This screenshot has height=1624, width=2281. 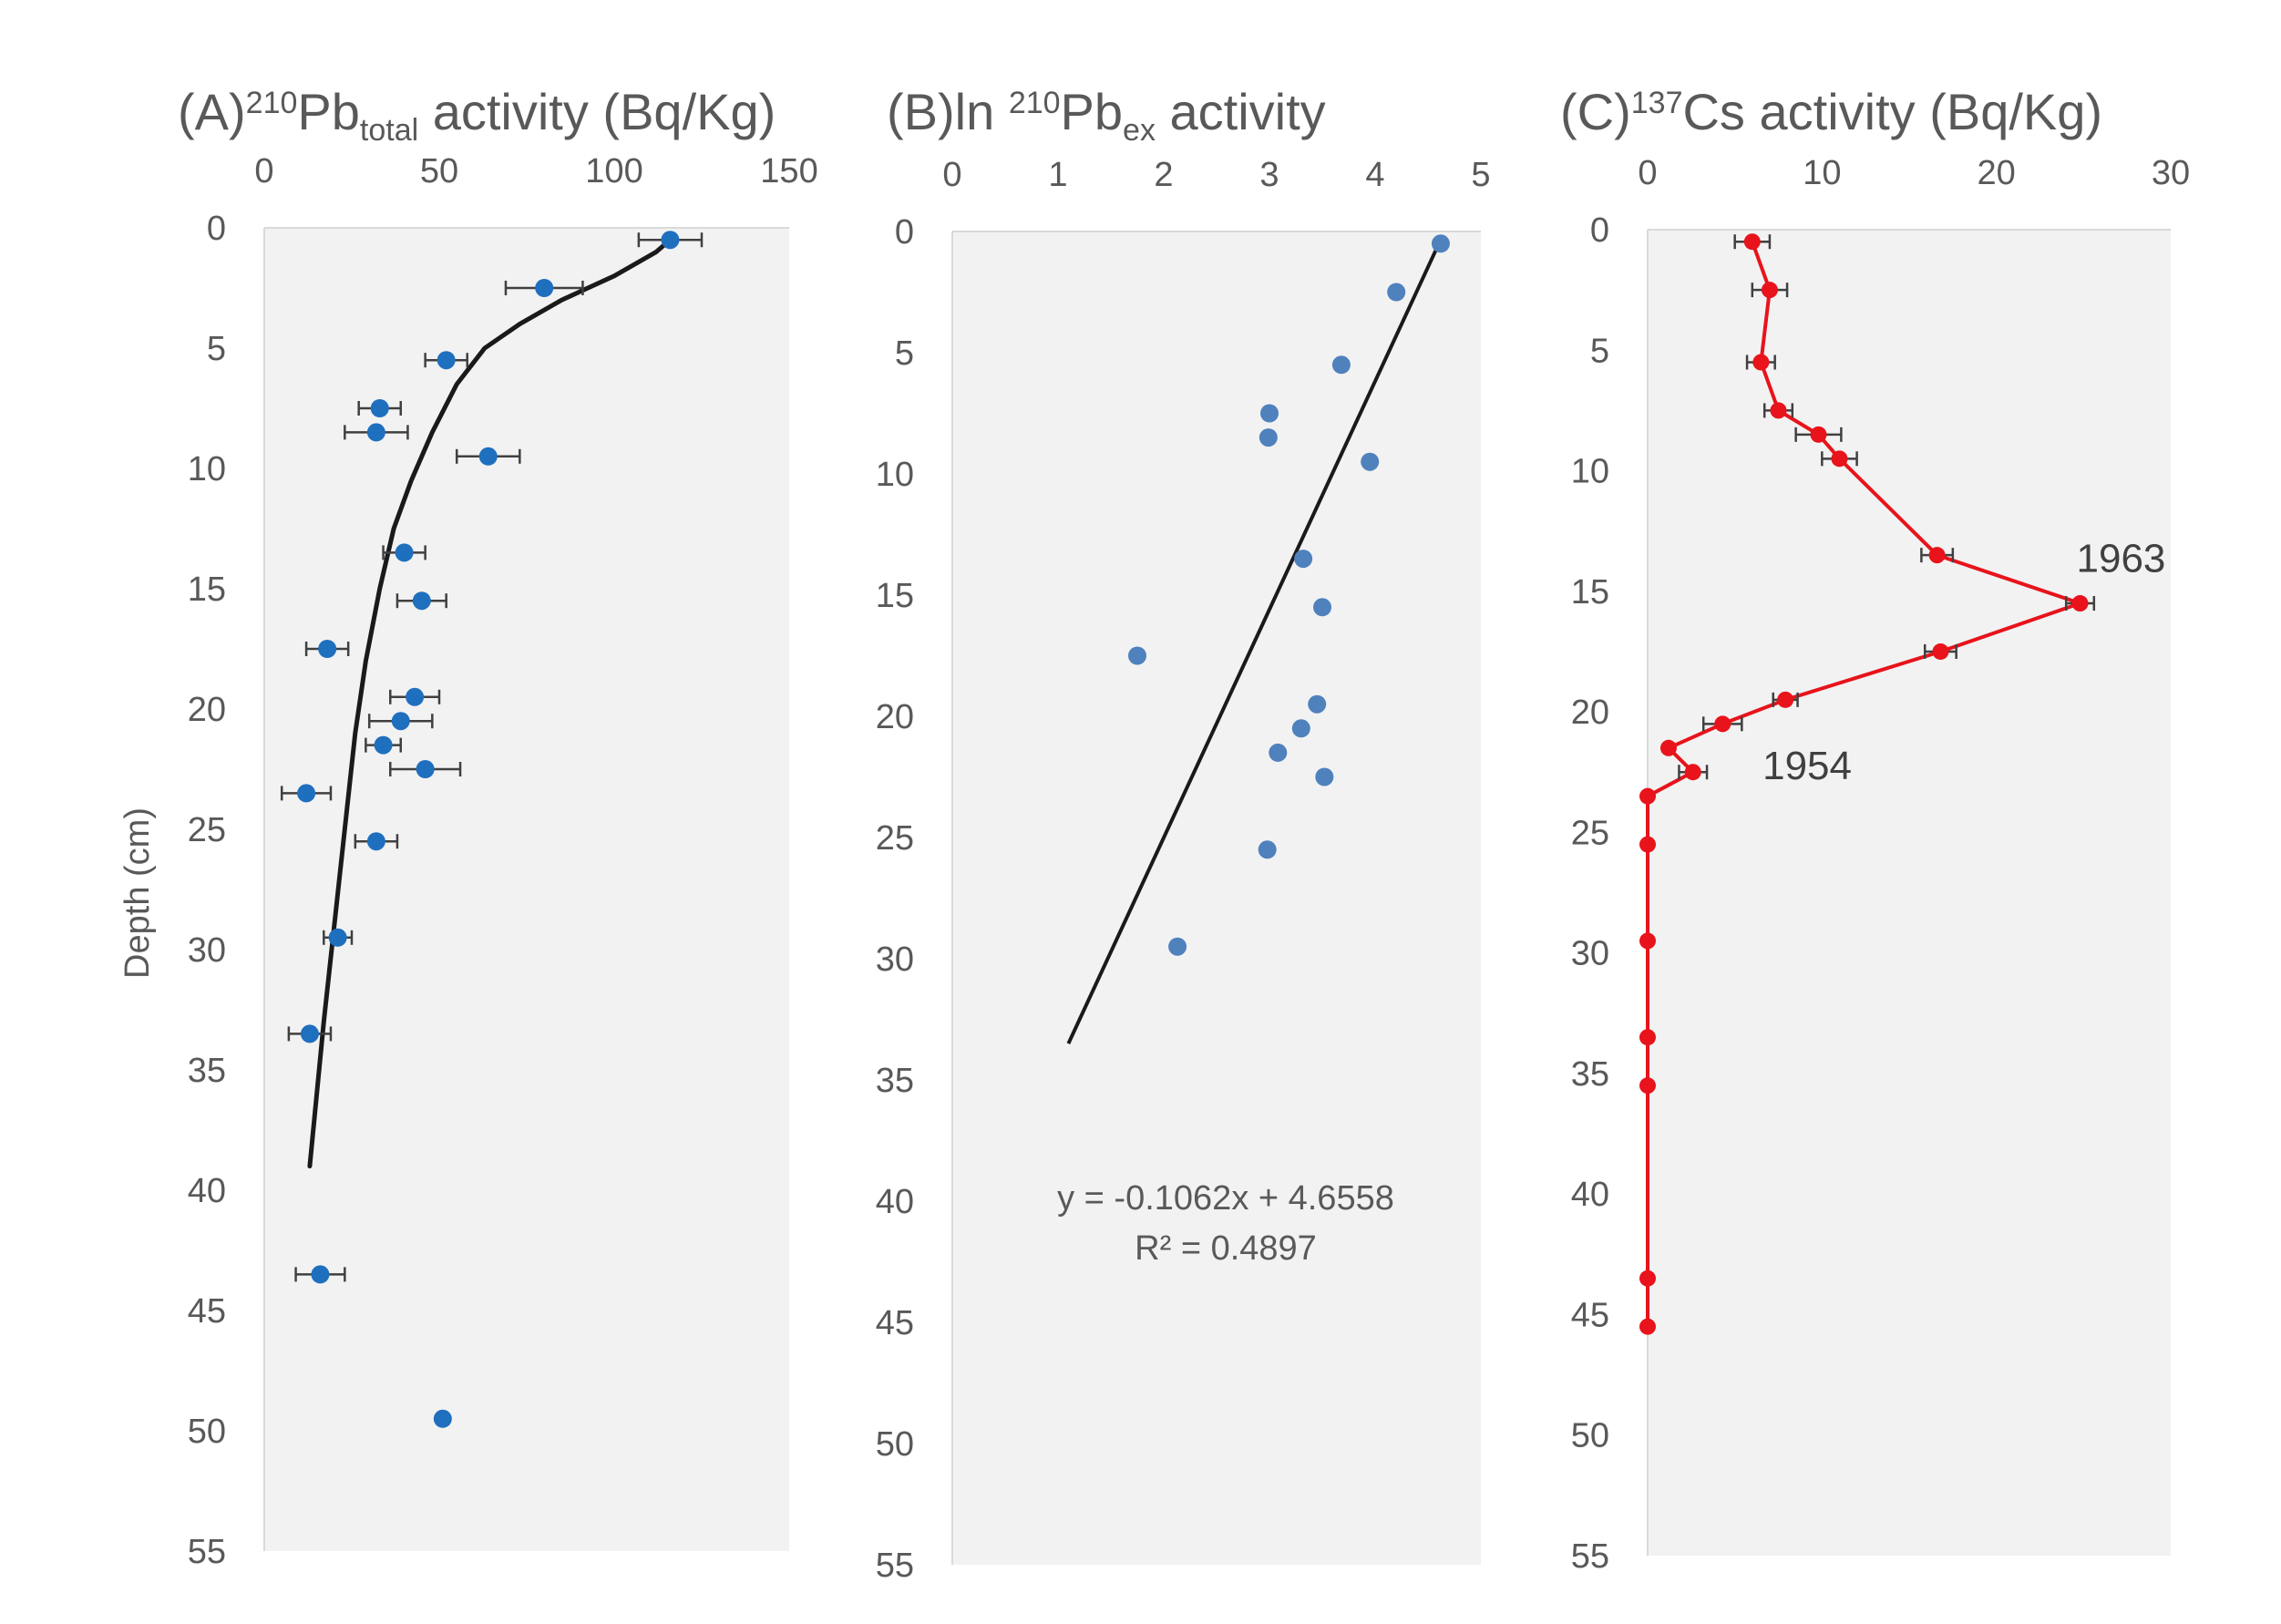 I want to click on y-tick-label: 45, so click(x=895, y=1323).